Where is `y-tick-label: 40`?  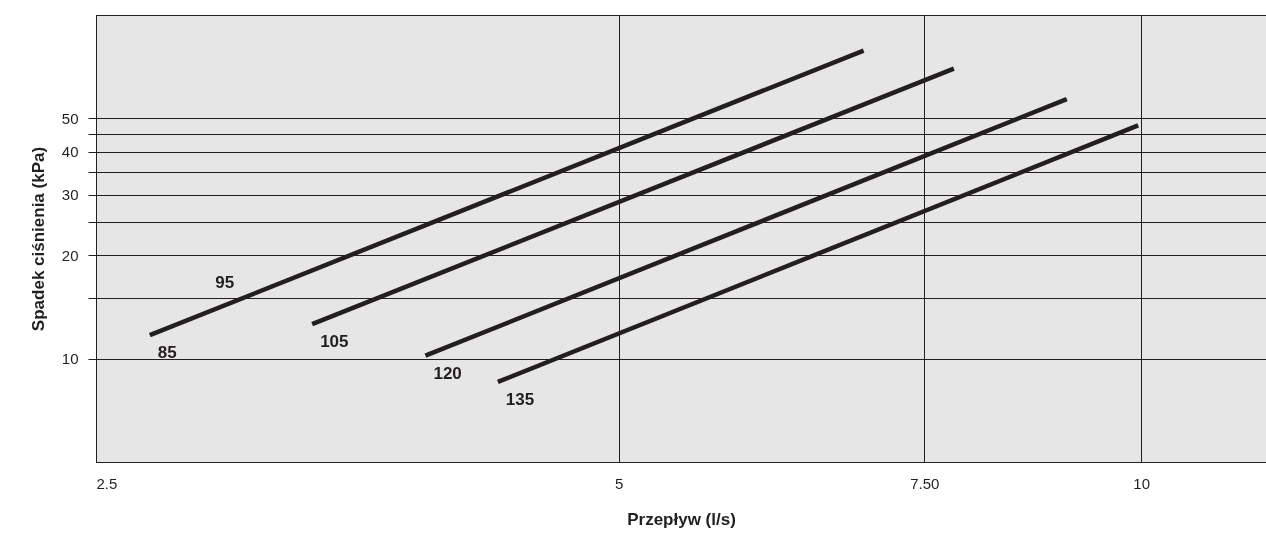
y-tick-label: 40 is located at coordinates (70, 152).